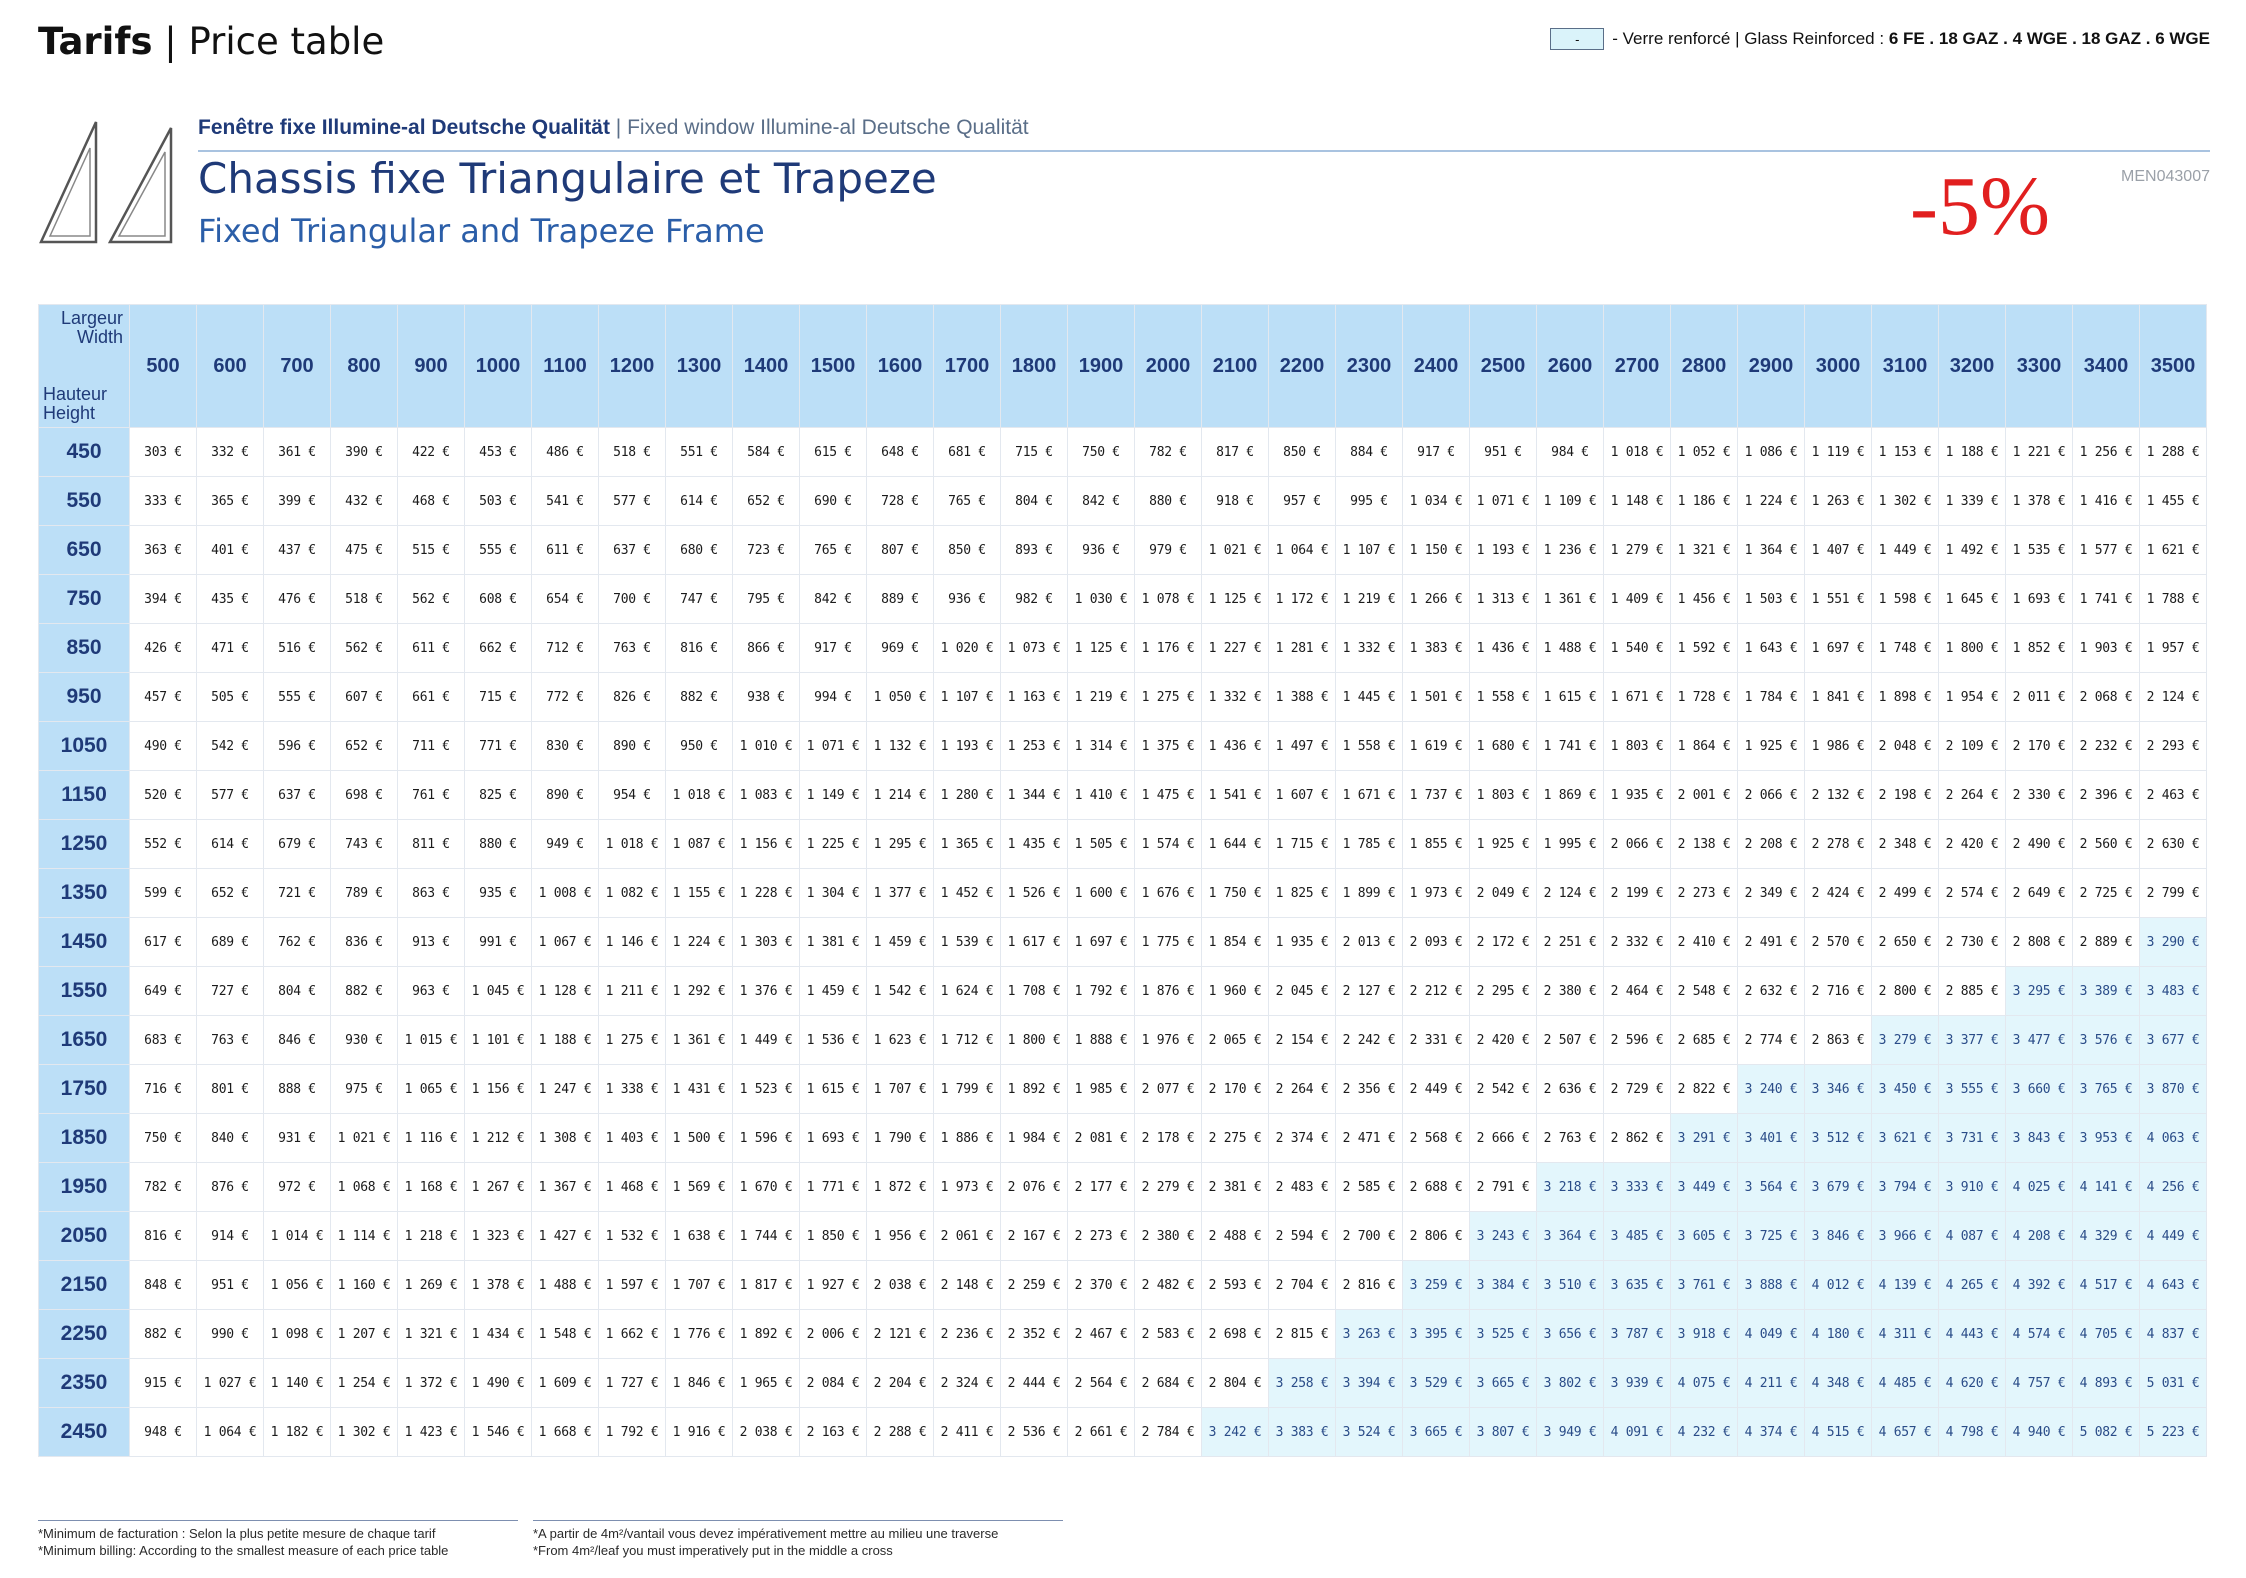 The height and width of the screenshot is (1578, 2246). What do you see at coordinates (1436, 746) in the screenshot?
I see `price-cell: 1 619 €` at bounding box center [1436, 746].